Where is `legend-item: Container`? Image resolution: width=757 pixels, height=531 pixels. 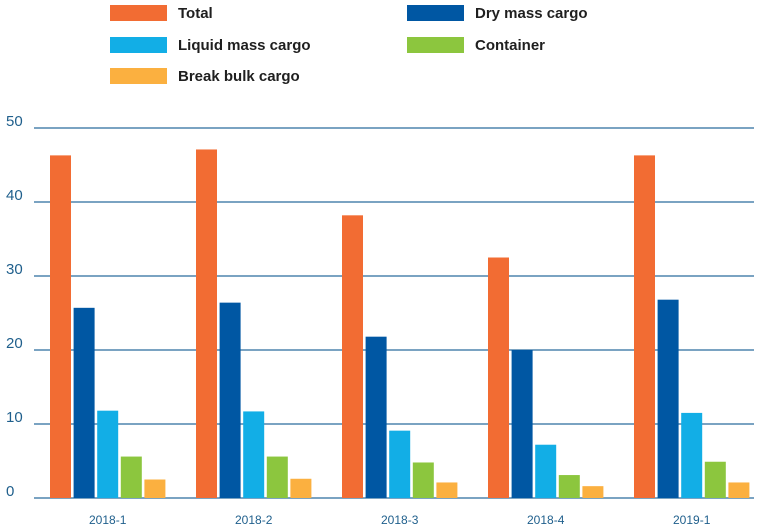
legend-item: Container is located at coordinates (476, 45).